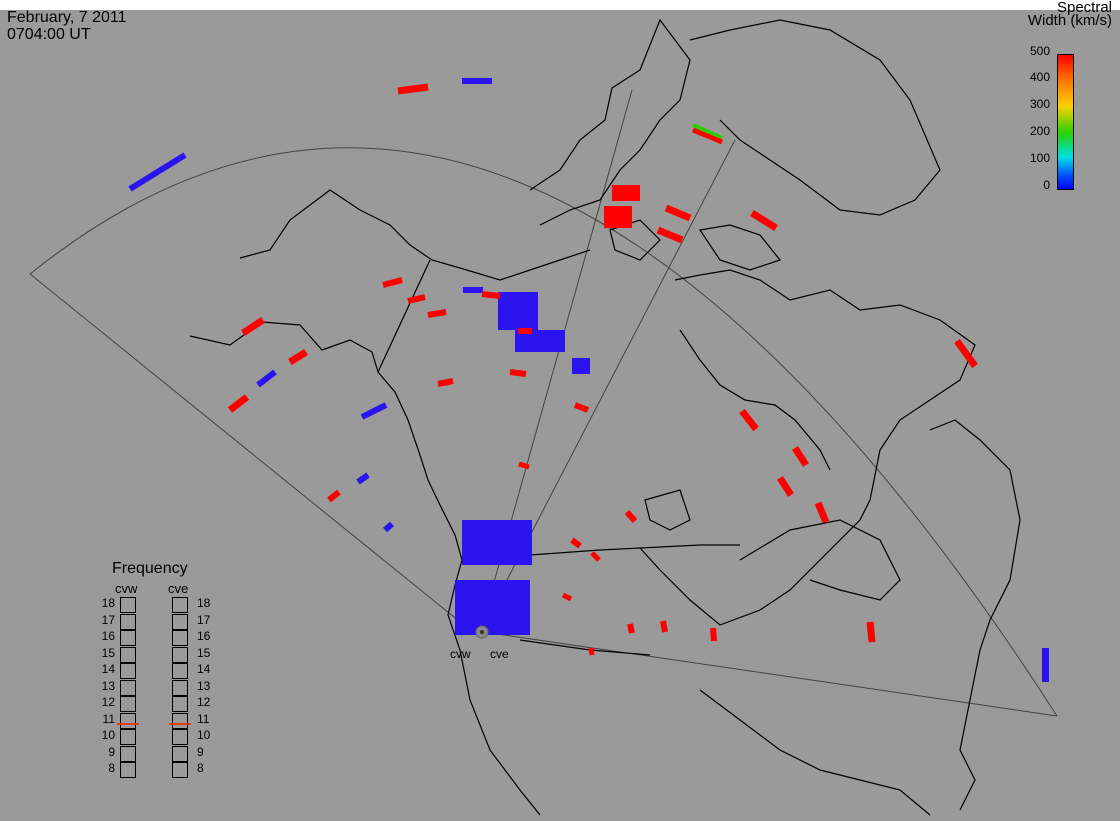  I want to click on scale-tick-100: 100, so click(1039, 158).